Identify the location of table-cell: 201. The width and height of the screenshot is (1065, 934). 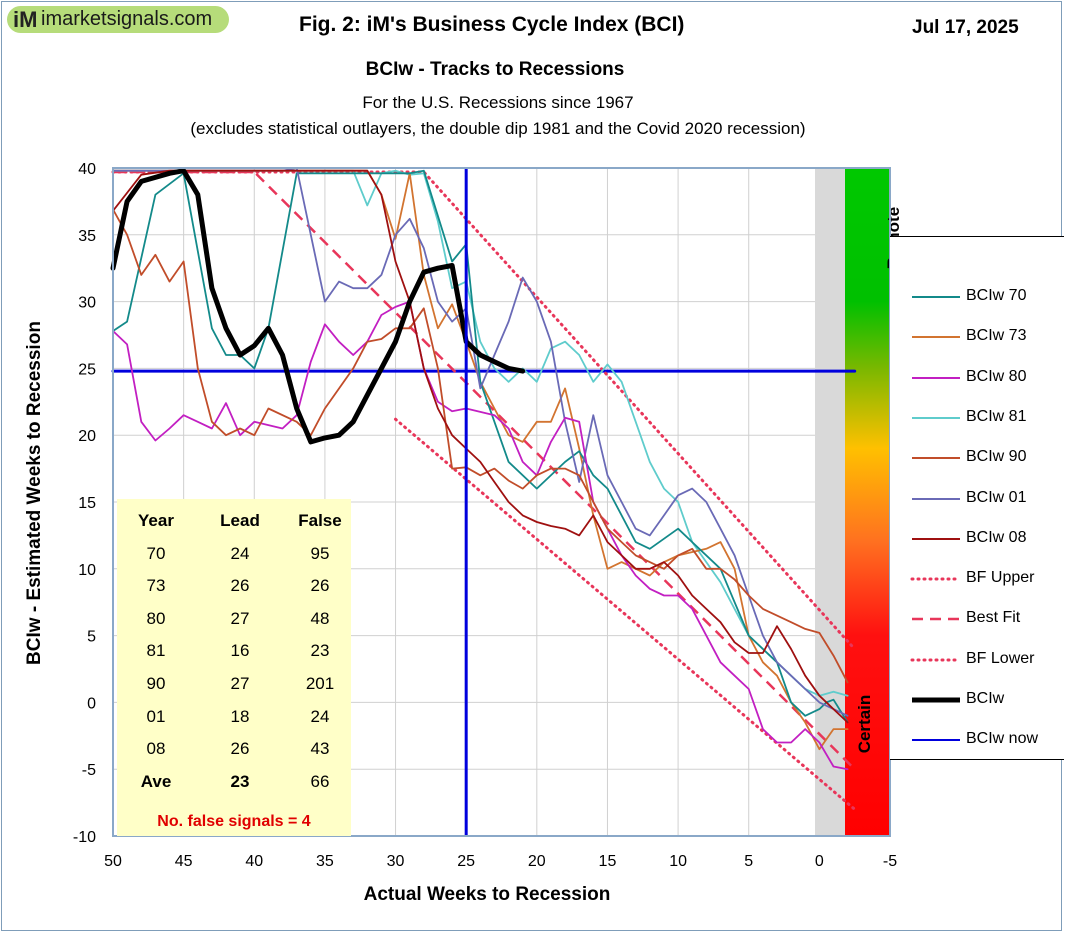
(320, 683).